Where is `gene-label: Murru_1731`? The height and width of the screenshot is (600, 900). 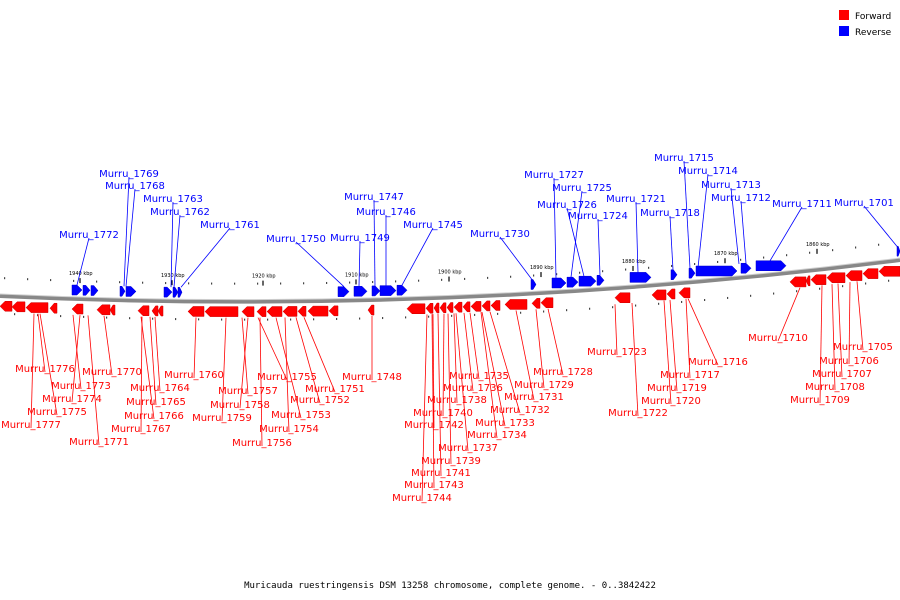
gene-label: Murru_1731 is located at coordinates (534, 397).